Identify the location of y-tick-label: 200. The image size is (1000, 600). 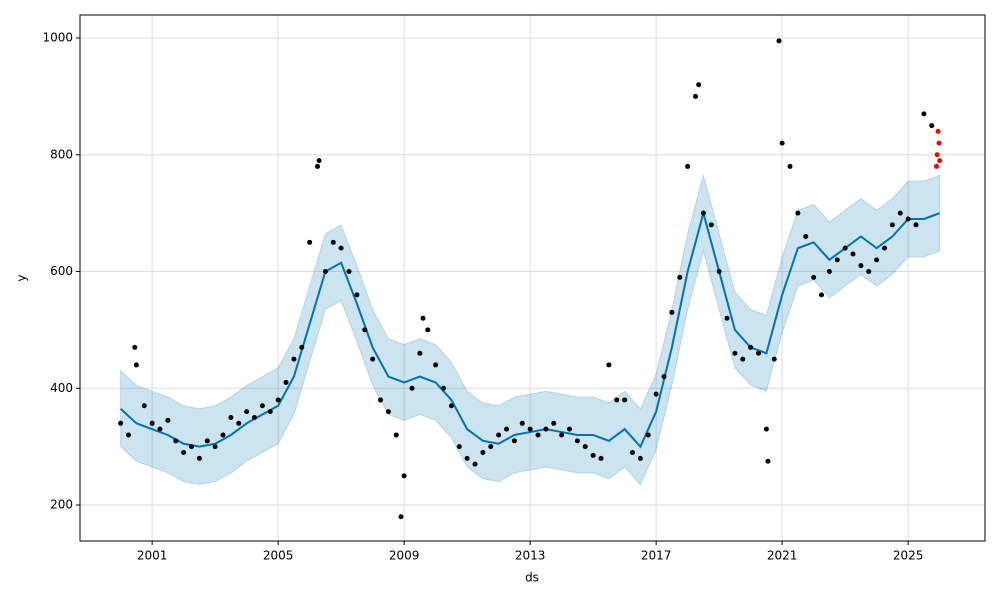
(61, 505).